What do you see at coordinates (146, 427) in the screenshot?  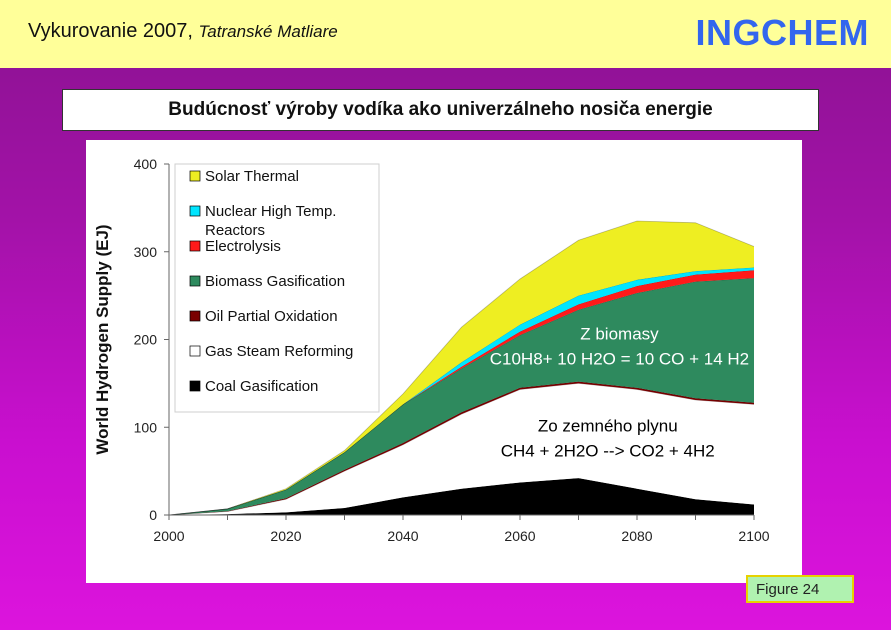 I see `y-tick-label: 100` at bounding box center [146, 427].